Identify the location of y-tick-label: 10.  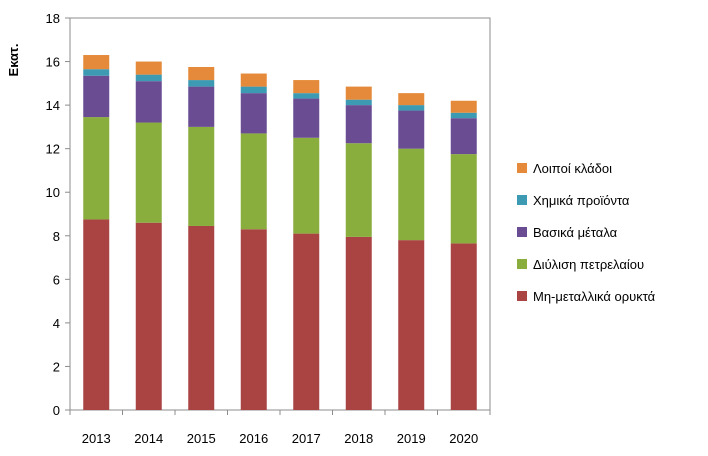
(53, 192).